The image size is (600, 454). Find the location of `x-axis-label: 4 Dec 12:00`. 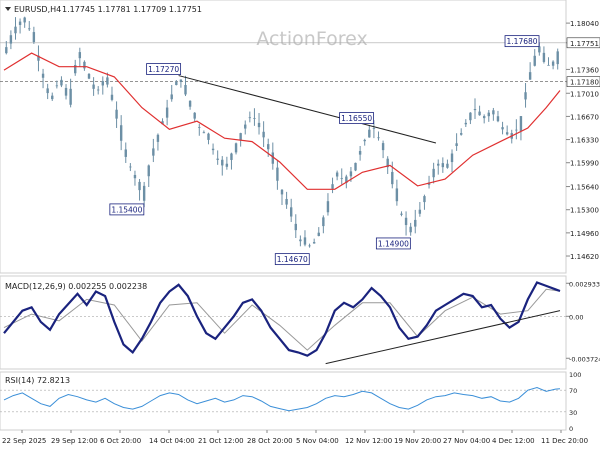

x-axis-label: 4 Dec 12:00 is located at coordinates (513, 441).